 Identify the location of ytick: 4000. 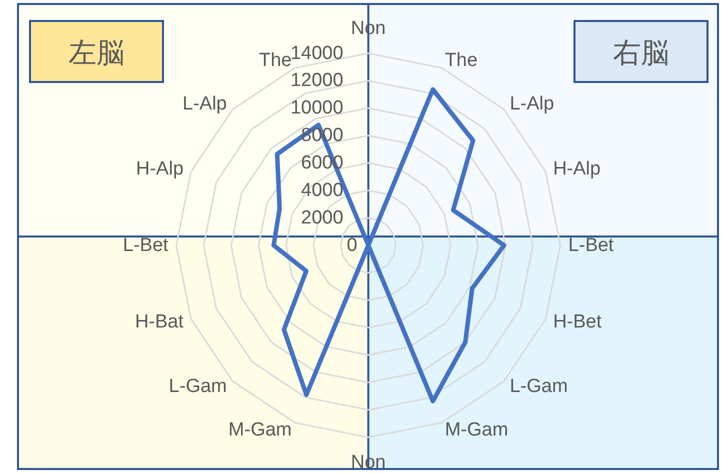
(322, 190).